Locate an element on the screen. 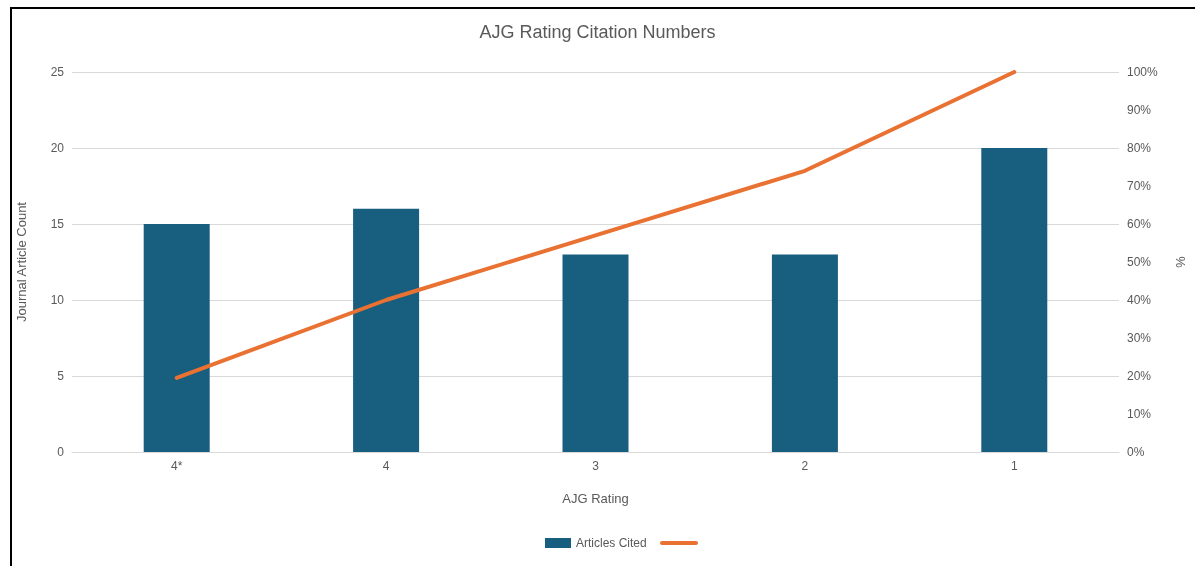 The height and width of the screenshot is (566, 1195). y-tick-label: 15 is located at coordinates (57, 224).